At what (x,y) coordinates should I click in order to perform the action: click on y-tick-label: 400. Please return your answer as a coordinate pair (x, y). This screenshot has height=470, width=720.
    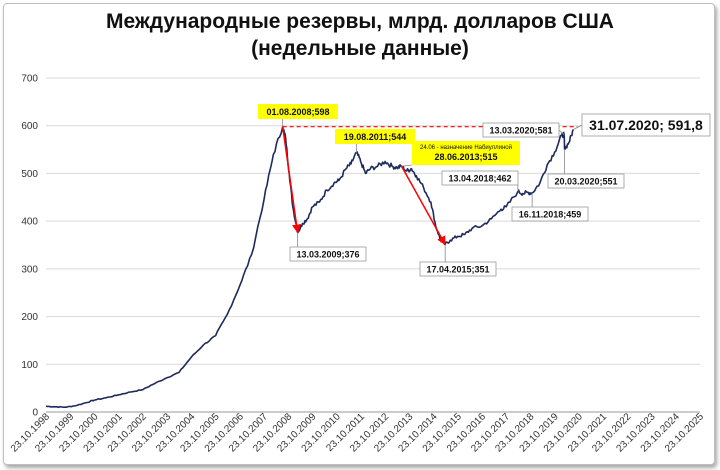
    Looking at the image, I should click on (29, 222).